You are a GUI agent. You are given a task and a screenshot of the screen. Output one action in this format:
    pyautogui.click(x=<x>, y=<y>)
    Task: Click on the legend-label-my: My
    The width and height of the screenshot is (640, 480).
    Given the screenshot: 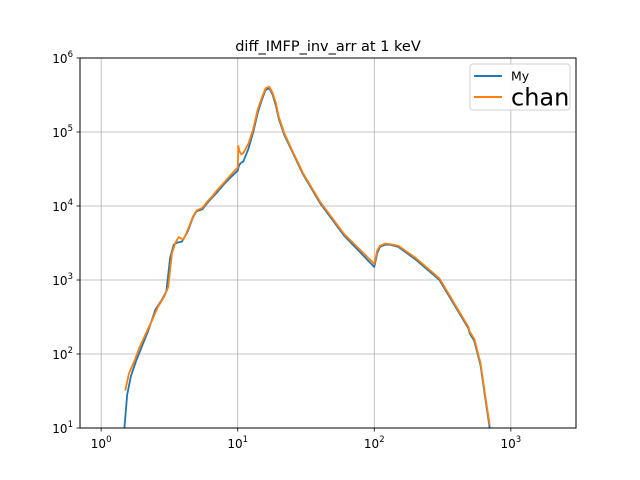 What is the action you would take?
    pyautogui.click(x=520, y=75)
    